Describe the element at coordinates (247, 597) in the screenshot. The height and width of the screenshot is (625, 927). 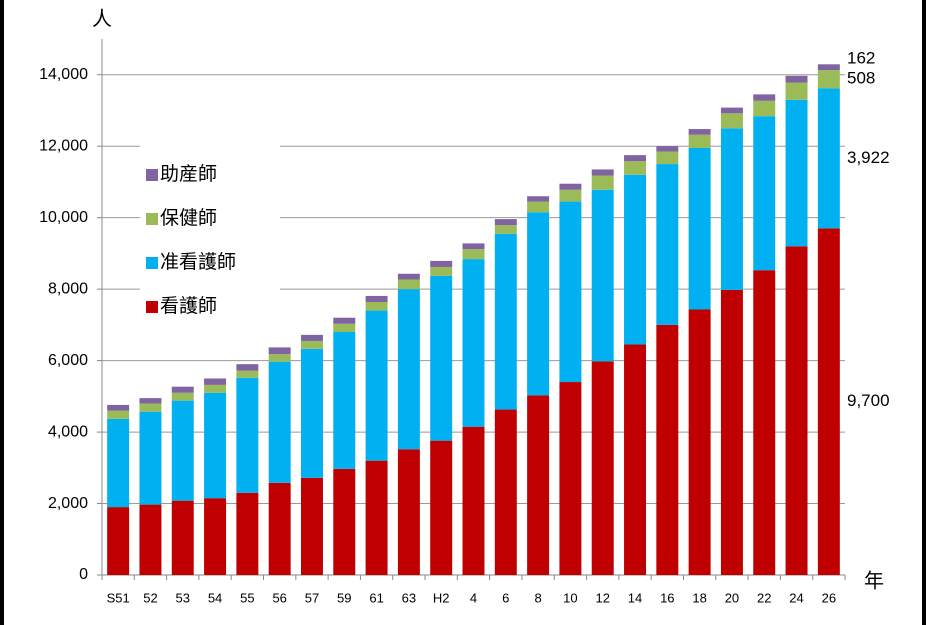
I see `x-tick-label: 55` at that location.